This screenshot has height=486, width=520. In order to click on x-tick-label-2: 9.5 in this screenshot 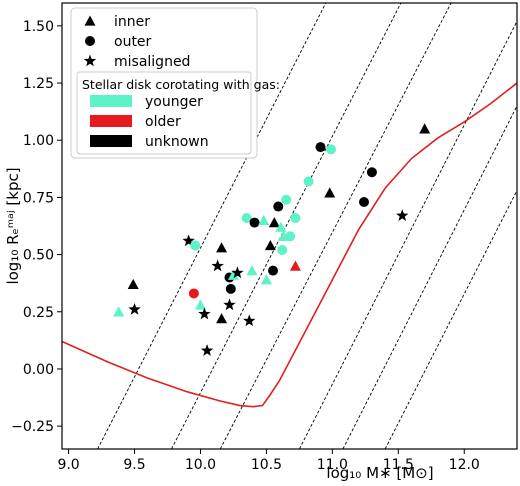, I will do `click(134, 465)`.